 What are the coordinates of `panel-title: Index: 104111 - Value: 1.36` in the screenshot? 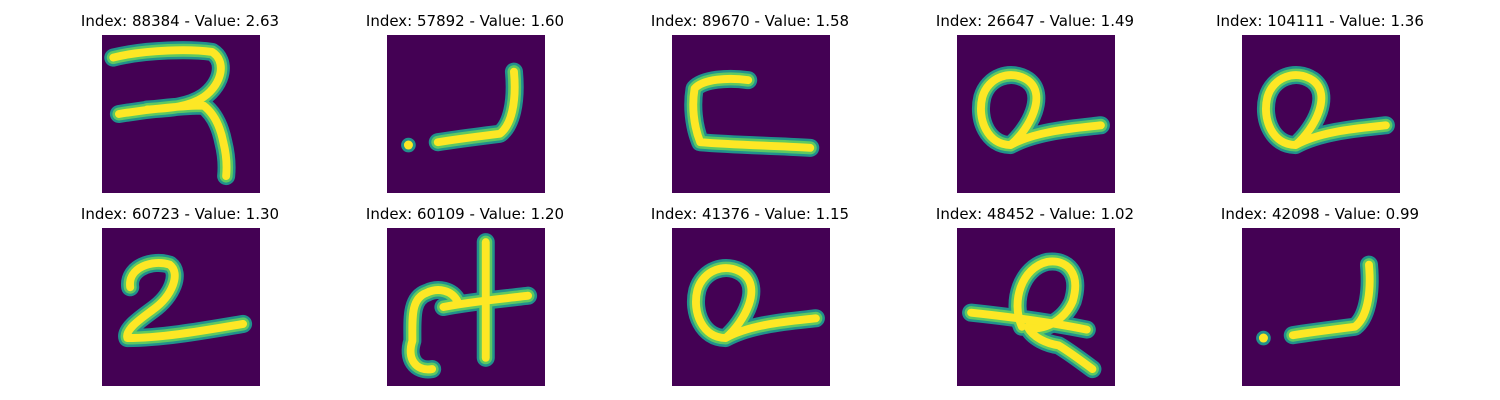 It's located at (1320, 21).